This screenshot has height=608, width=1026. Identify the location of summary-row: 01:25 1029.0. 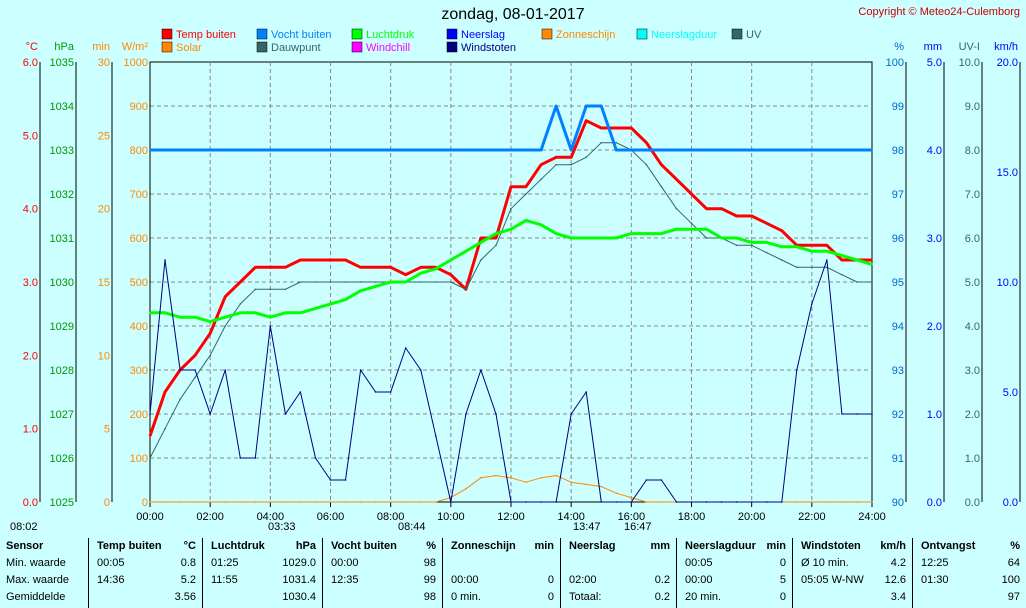
(262, 563).